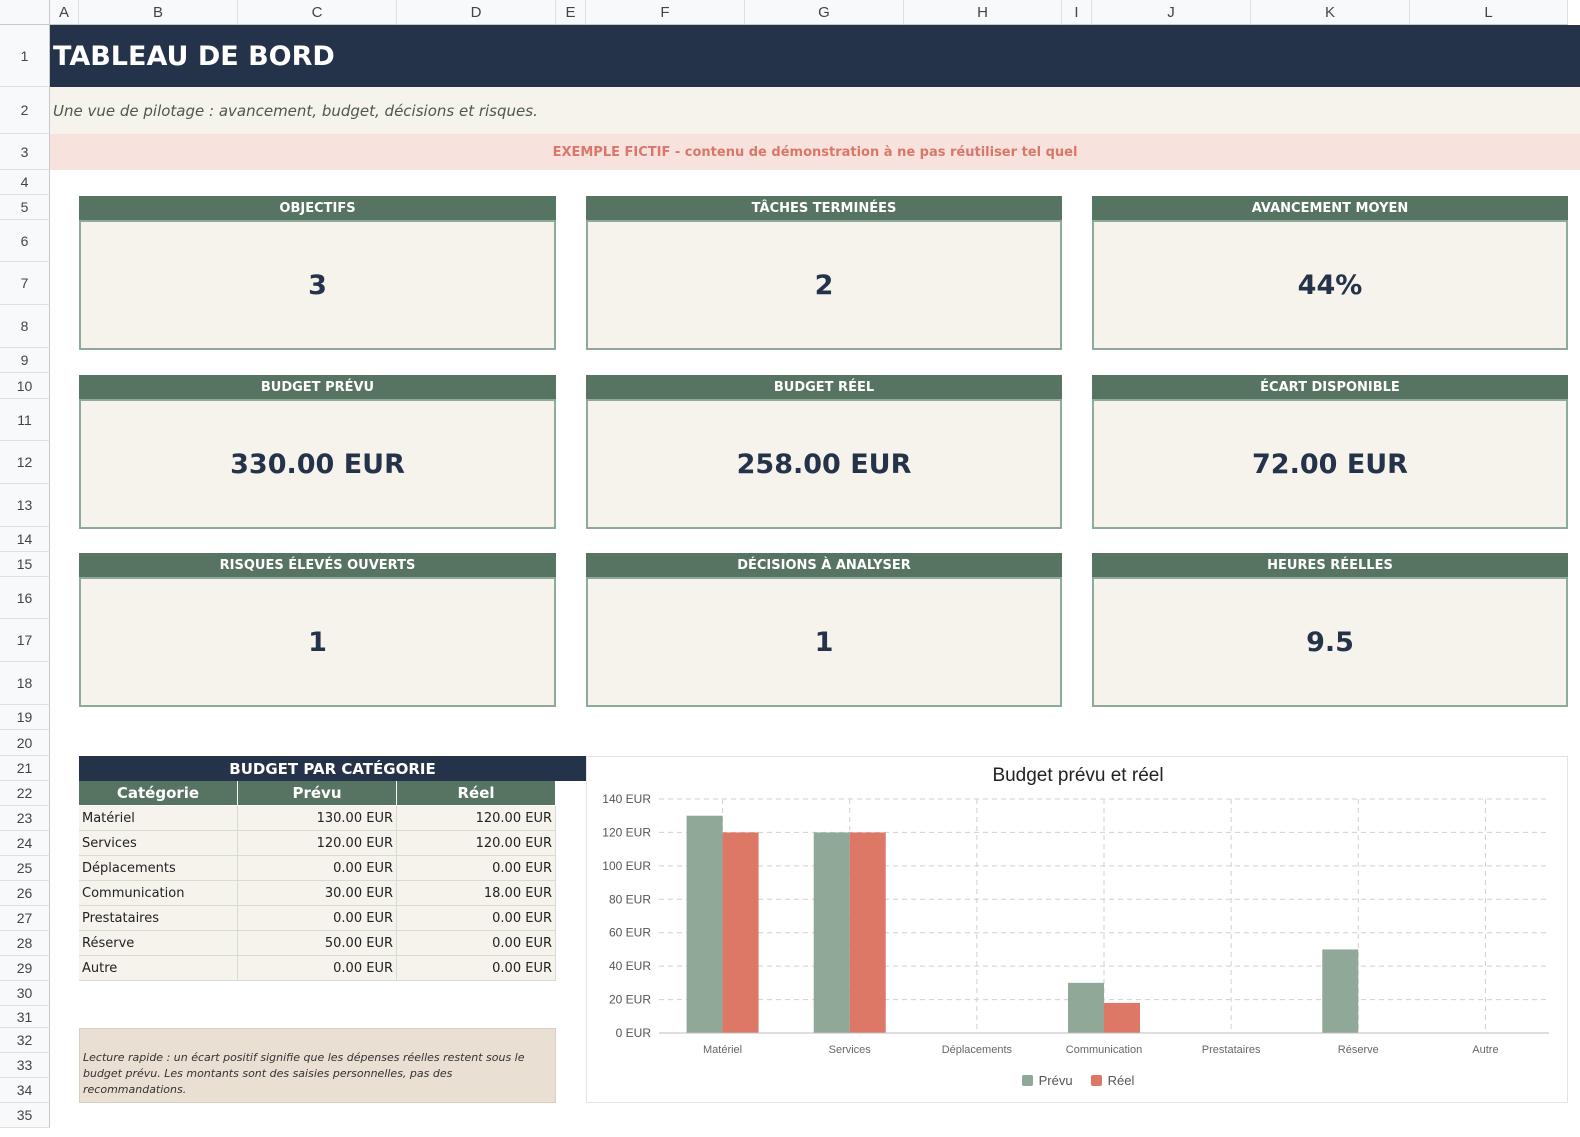 The height and width of the screenshot is (1137, 1580). I want to click on row-header-6: 6, so click(25, 241).